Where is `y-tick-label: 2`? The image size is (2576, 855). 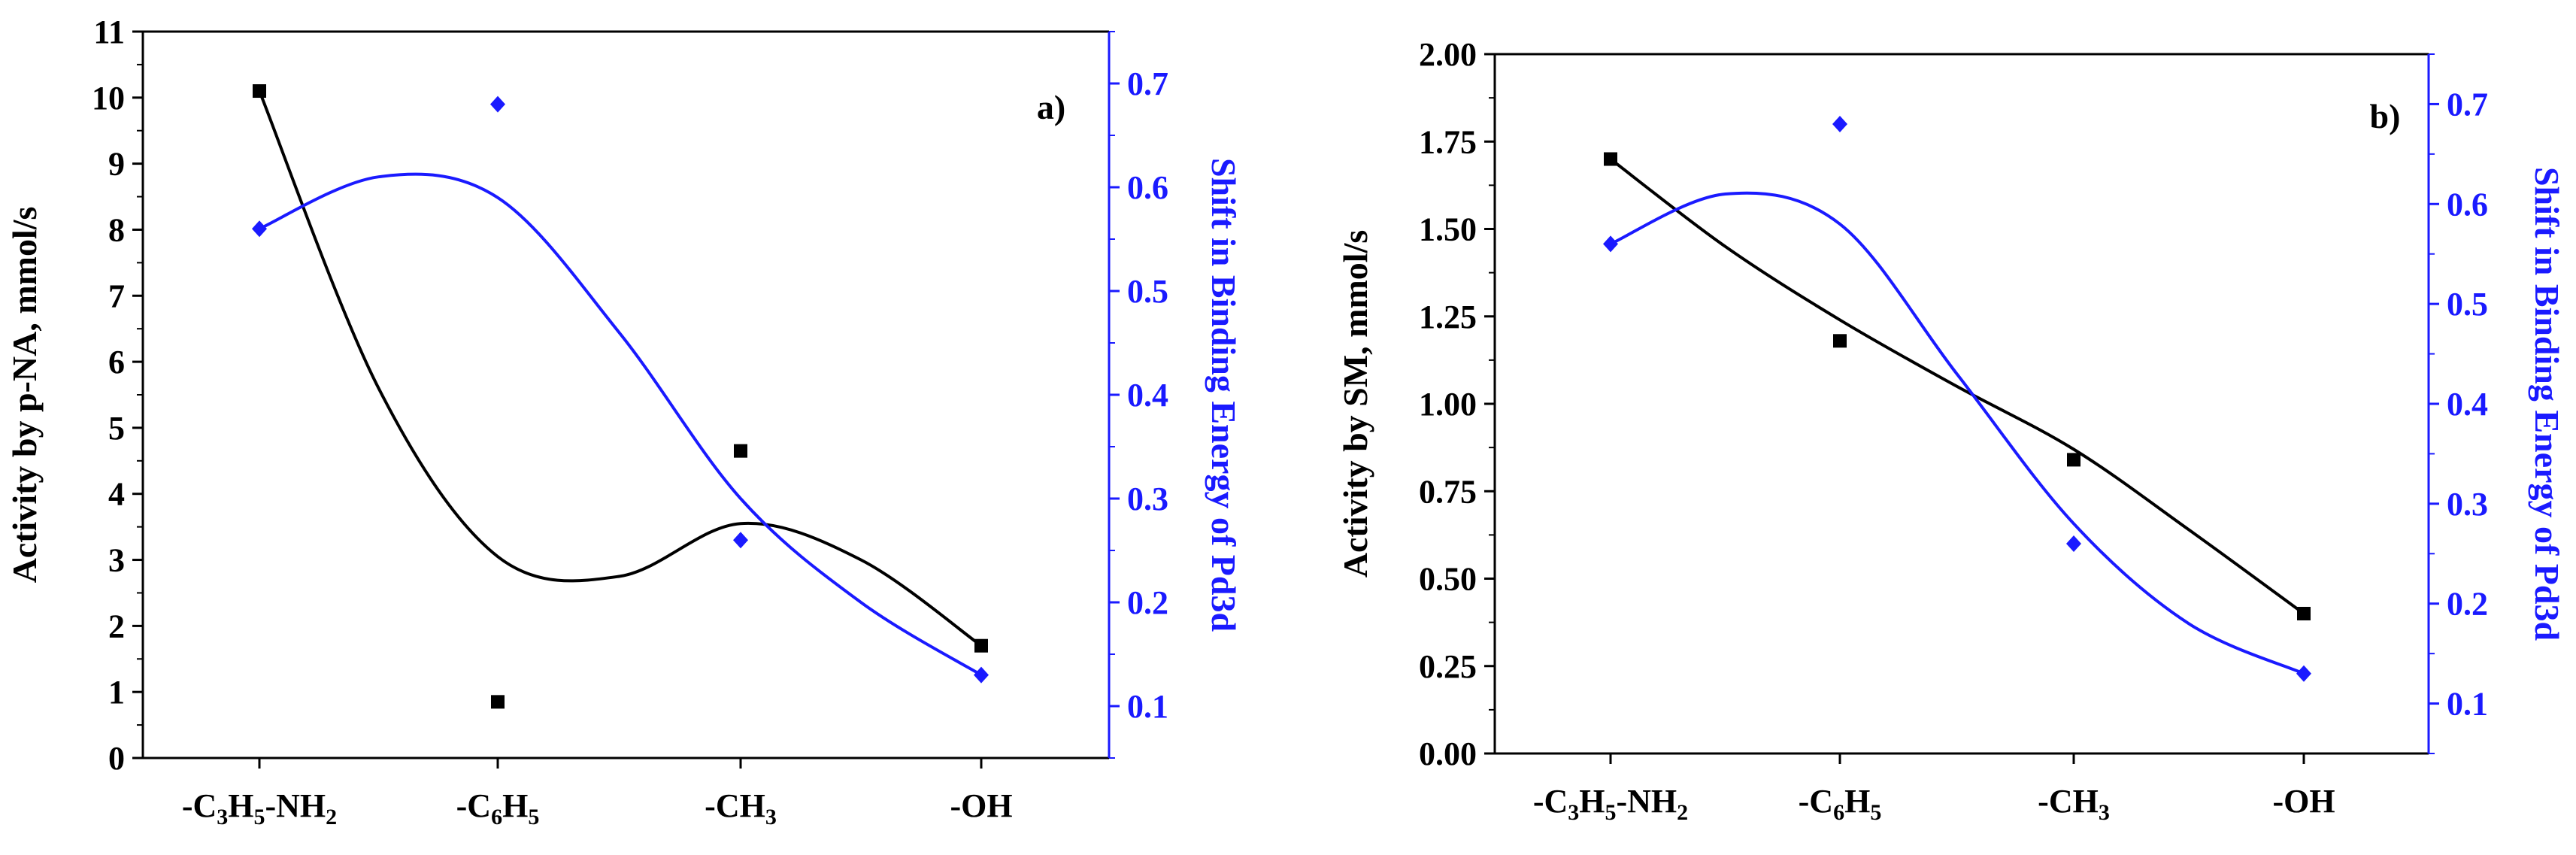
y-tick-label: 2 is located at coordinates (116, 626).